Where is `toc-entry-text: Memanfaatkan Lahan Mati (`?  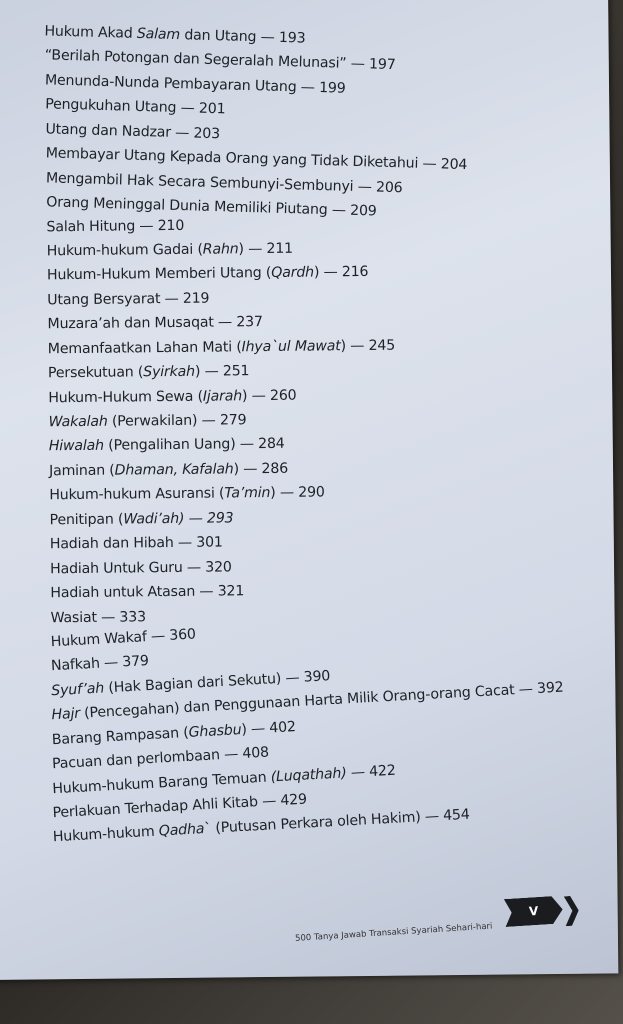
toc-entry-text: Memanfaatkan Lahan Mati ( is located at coordinates (144, 347).